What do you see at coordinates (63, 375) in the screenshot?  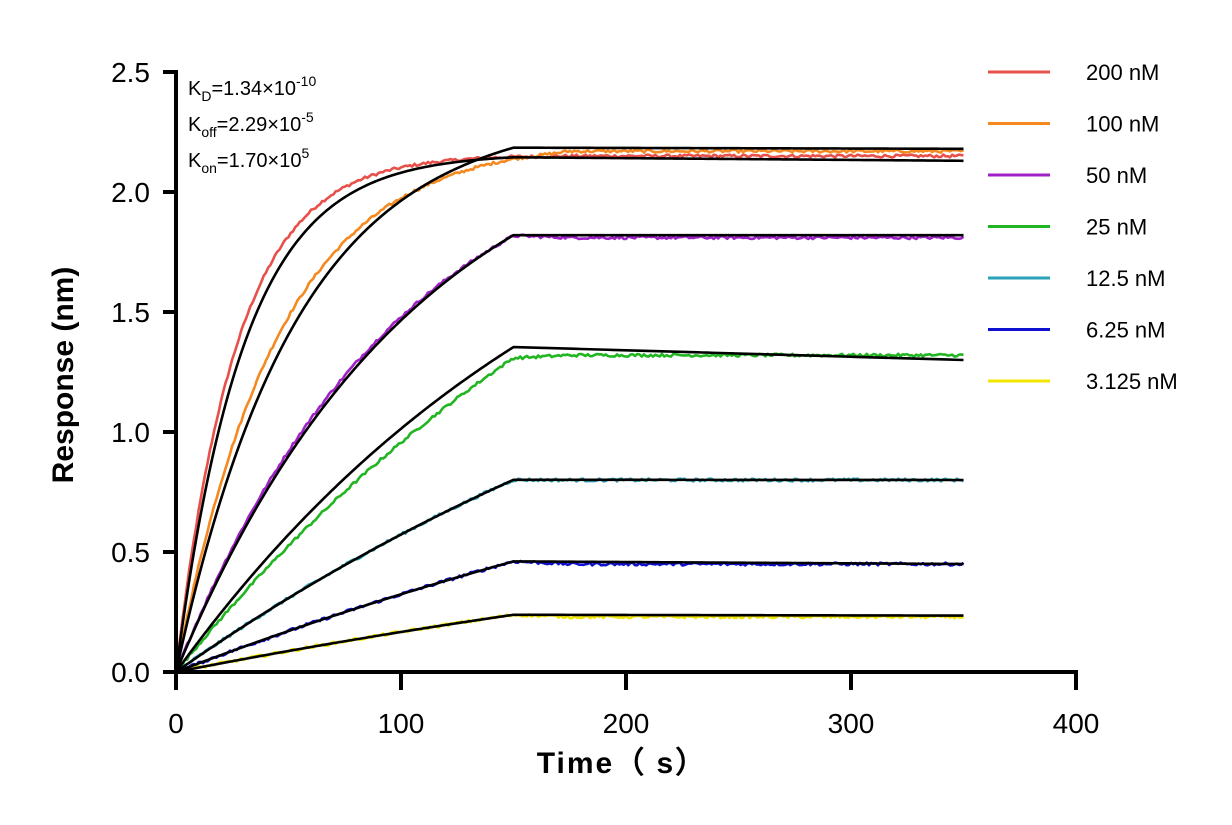 I see `y-axis-title: Response (nm)` at bounding box center [63, 375].